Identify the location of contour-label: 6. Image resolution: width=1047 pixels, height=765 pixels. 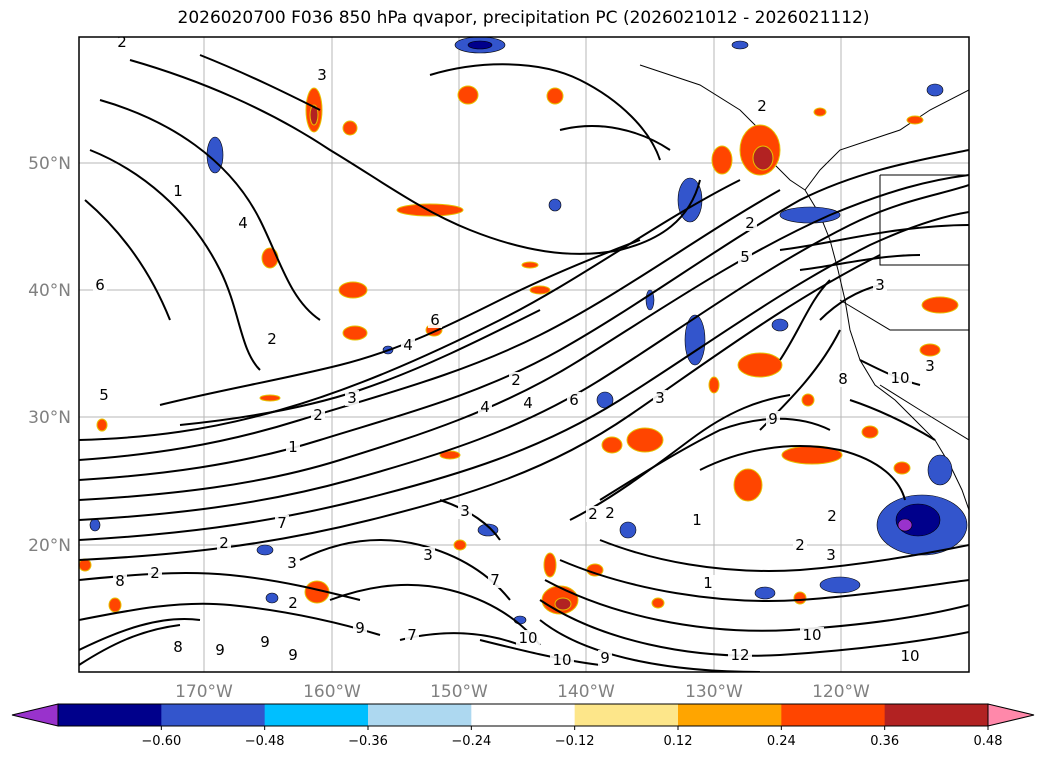
(435, 320).